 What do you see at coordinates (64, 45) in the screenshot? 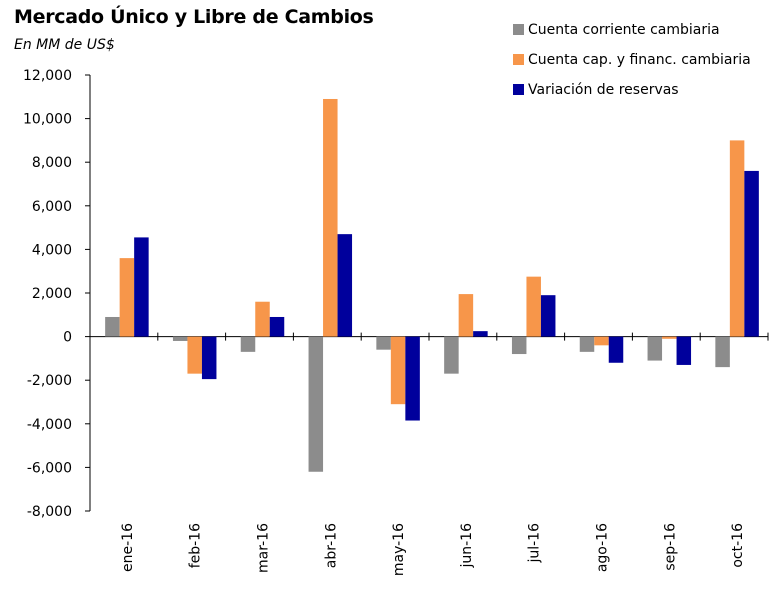
I see `chart-subtitle: En MM de US$` at bounding box center [64, 45].